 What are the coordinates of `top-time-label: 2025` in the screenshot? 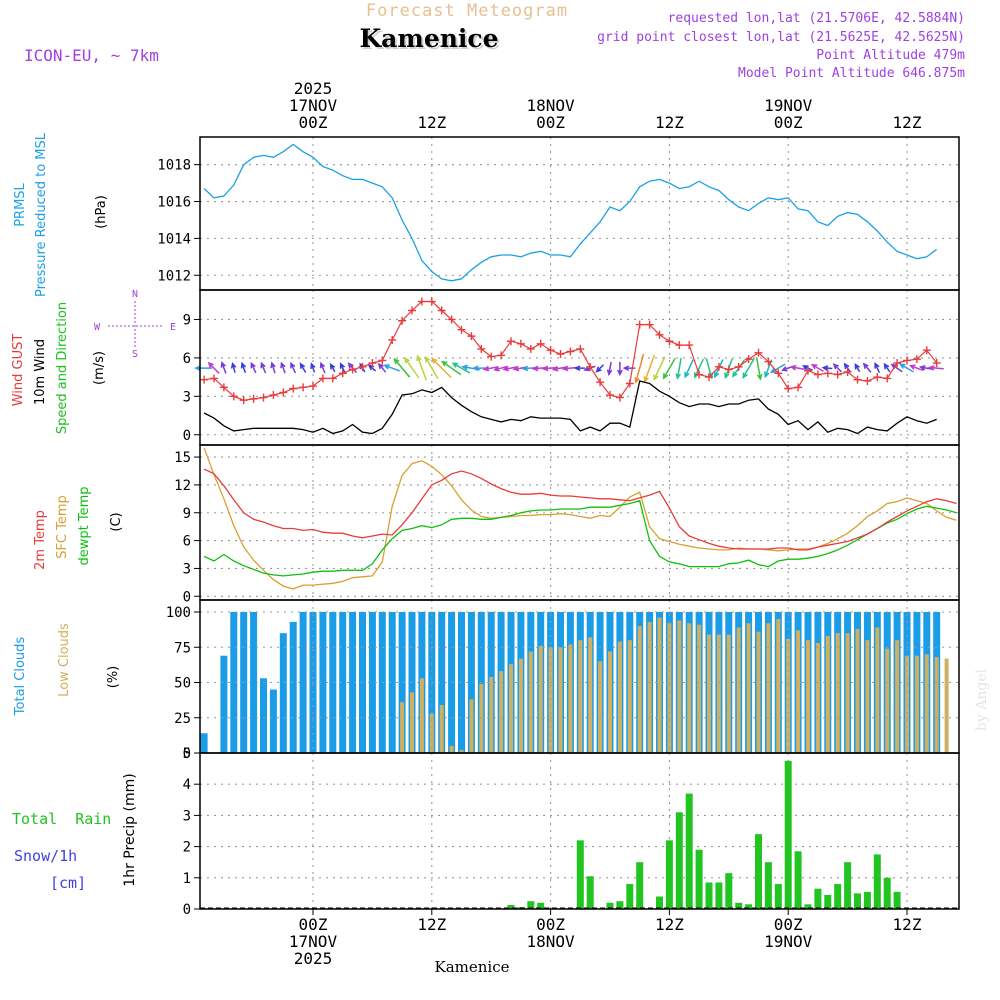 It's located at (313, 88).